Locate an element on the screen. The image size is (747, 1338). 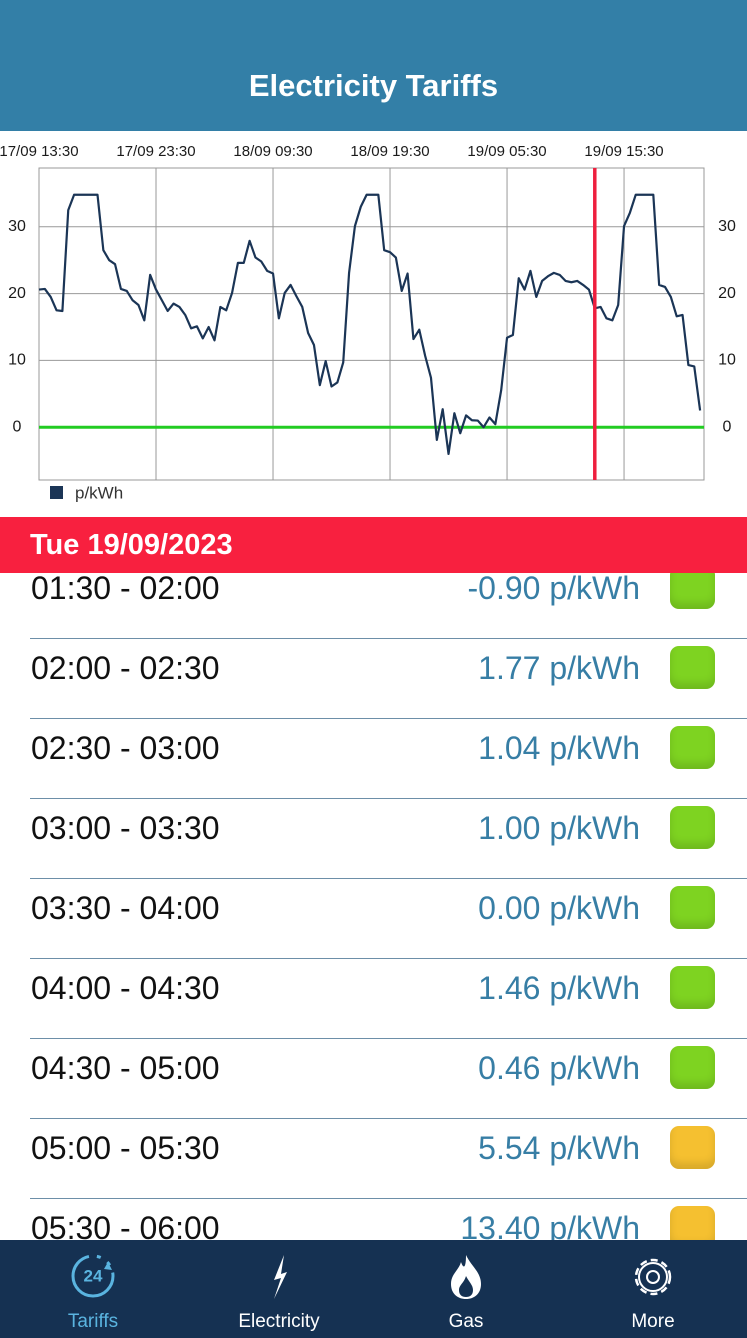
price: 0.46 p/kWh is located at coordinates (559, 1068).